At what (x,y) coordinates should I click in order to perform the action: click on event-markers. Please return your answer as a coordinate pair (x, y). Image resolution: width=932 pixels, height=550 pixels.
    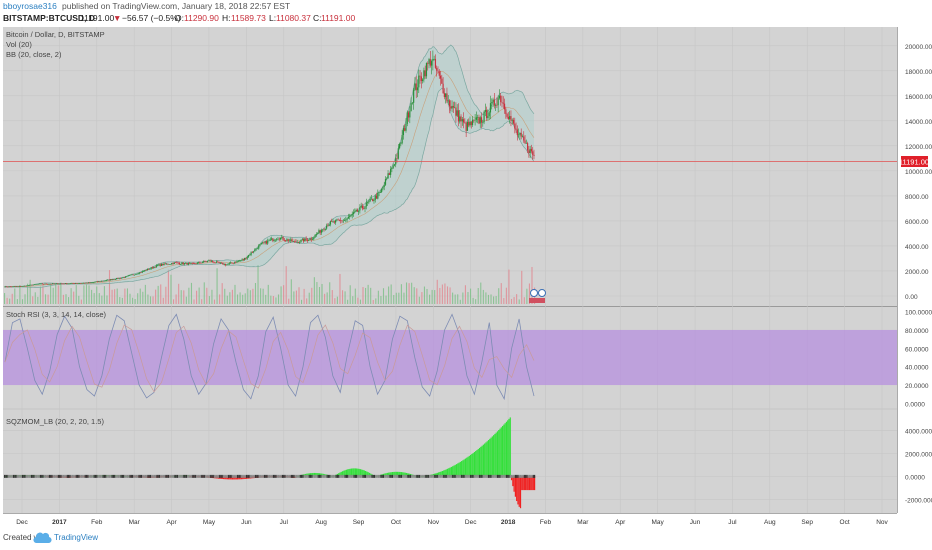
    Looking at the image, I should click on (537, 296).